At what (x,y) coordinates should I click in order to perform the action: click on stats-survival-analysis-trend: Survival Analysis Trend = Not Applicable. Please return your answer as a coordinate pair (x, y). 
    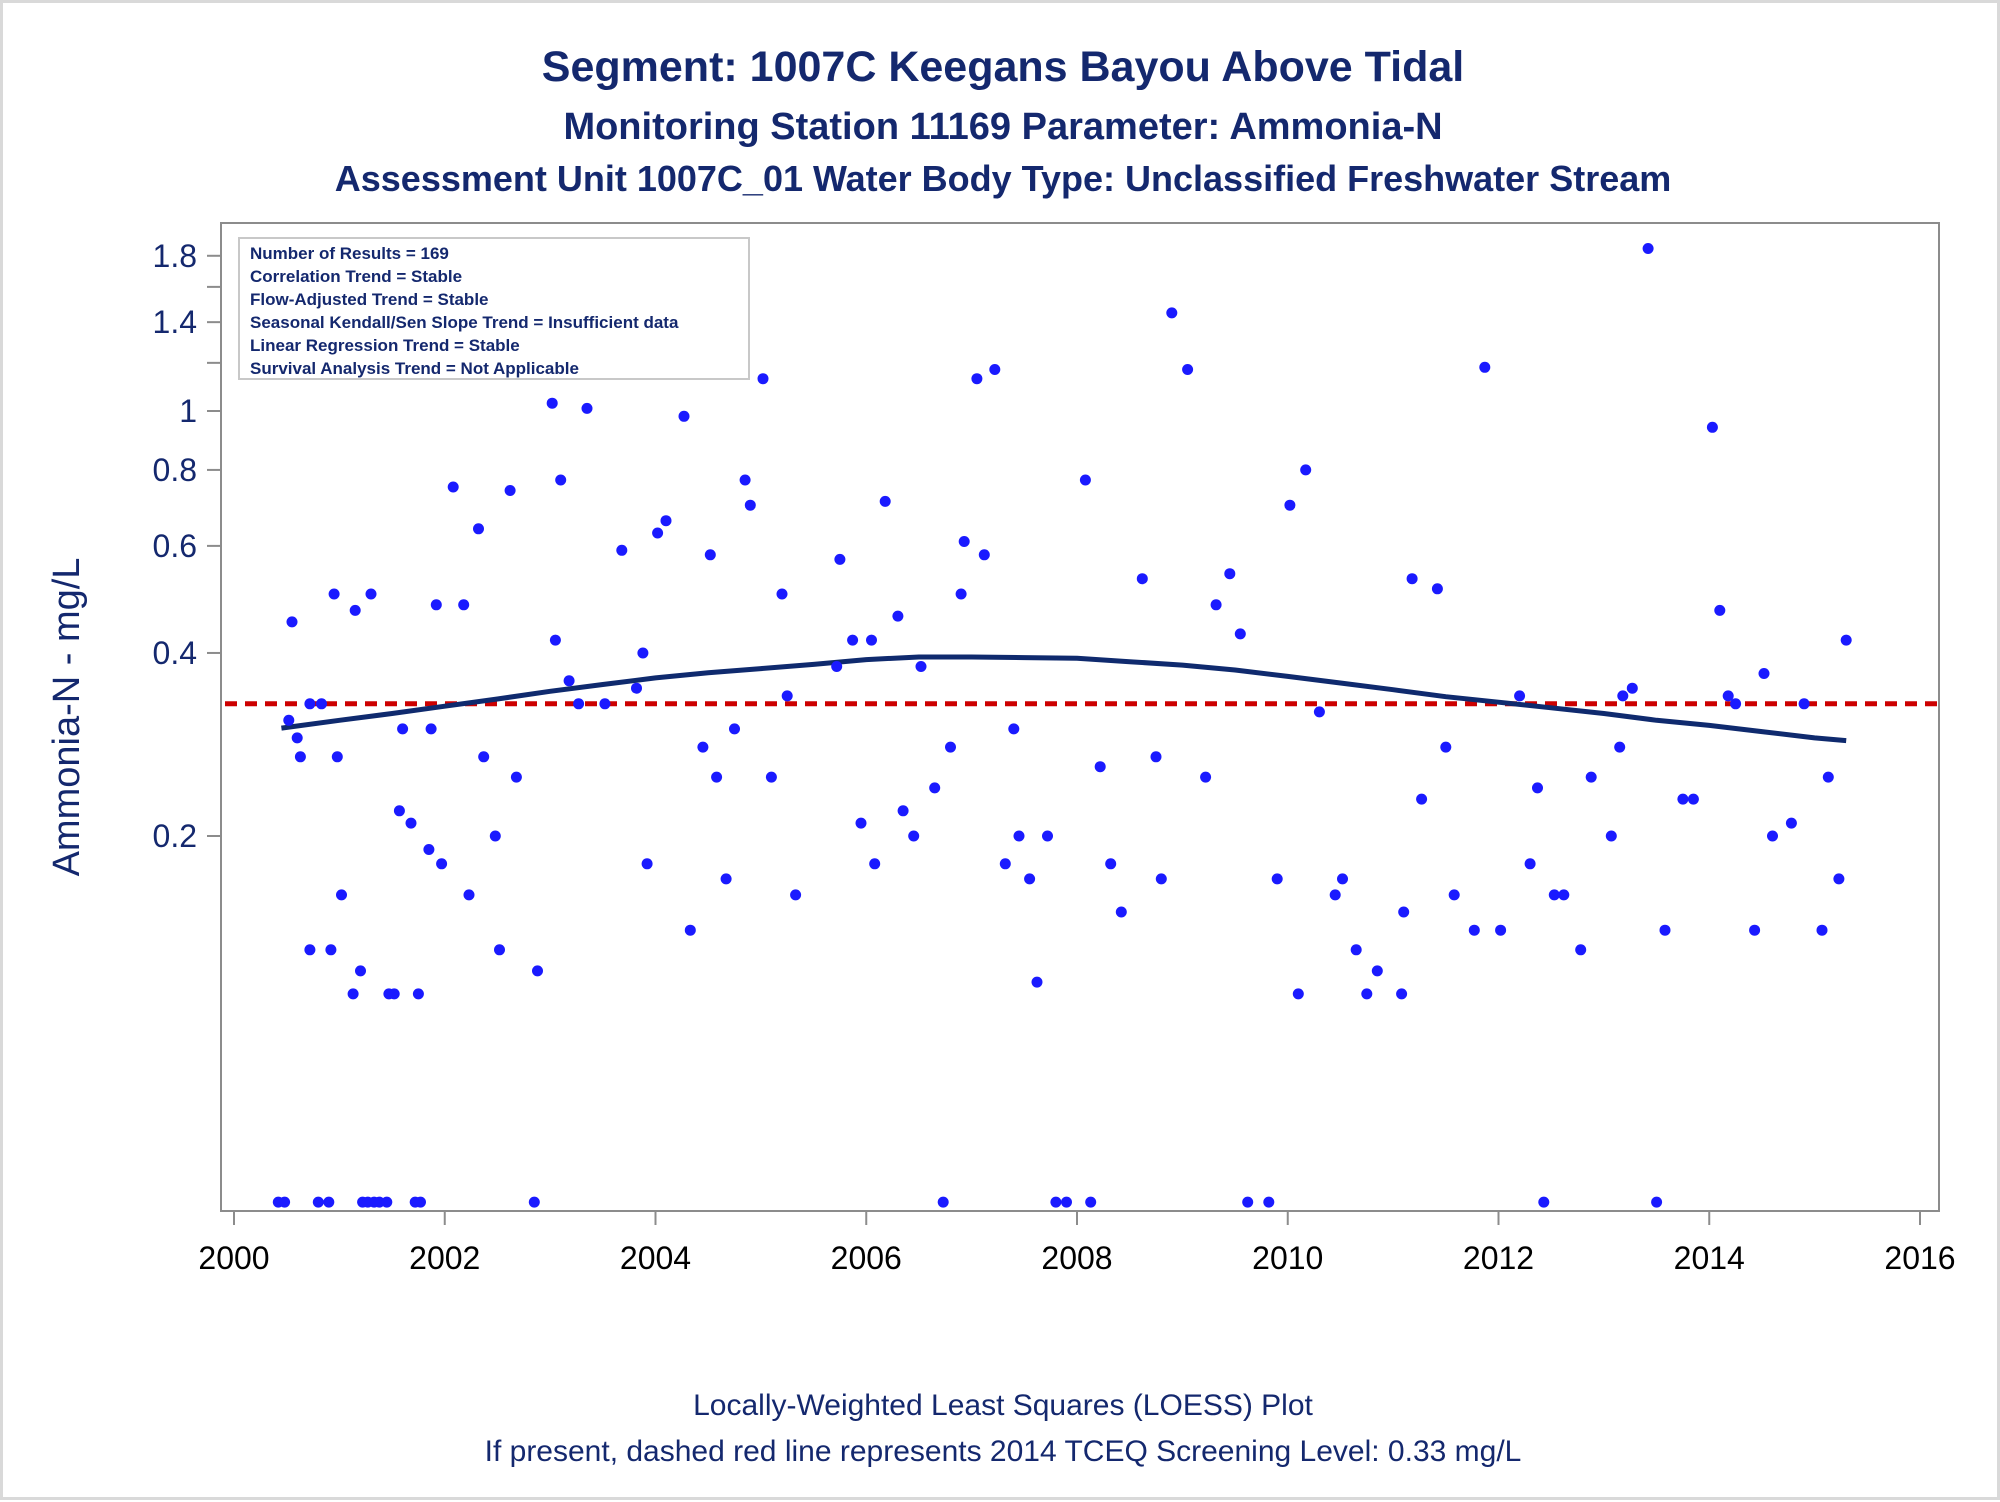
    Looking at the image, I should click on (414, 368).